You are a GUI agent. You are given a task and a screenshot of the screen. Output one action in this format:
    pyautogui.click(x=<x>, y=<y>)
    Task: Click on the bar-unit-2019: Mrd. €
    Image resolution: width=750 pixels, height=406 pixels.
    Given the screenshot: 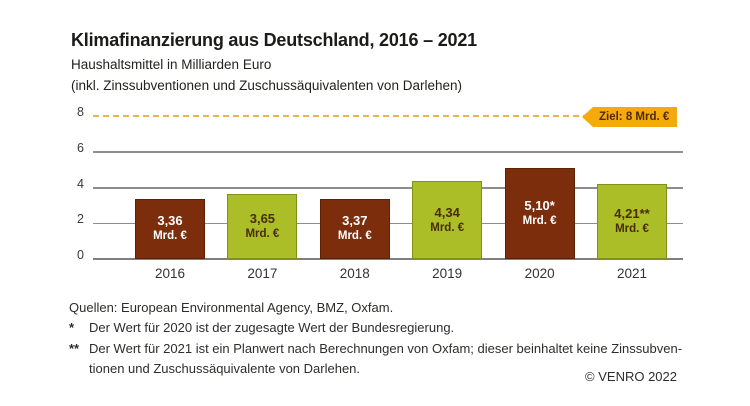 What is the action you would take?
    pyautogui.click(x=447, y=227)
    